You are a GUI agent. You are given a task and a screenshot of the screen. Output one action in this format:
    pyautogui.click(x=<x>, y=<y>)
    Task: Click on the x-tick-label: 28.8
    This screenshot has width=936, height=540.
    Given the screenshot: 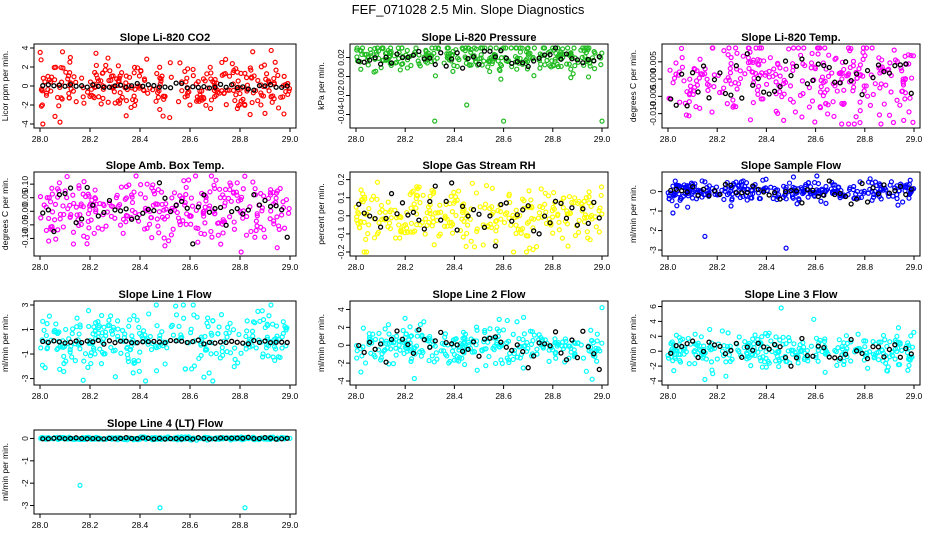 What is the action you would take?
    pyautogui.click(x=865, y=396)
    